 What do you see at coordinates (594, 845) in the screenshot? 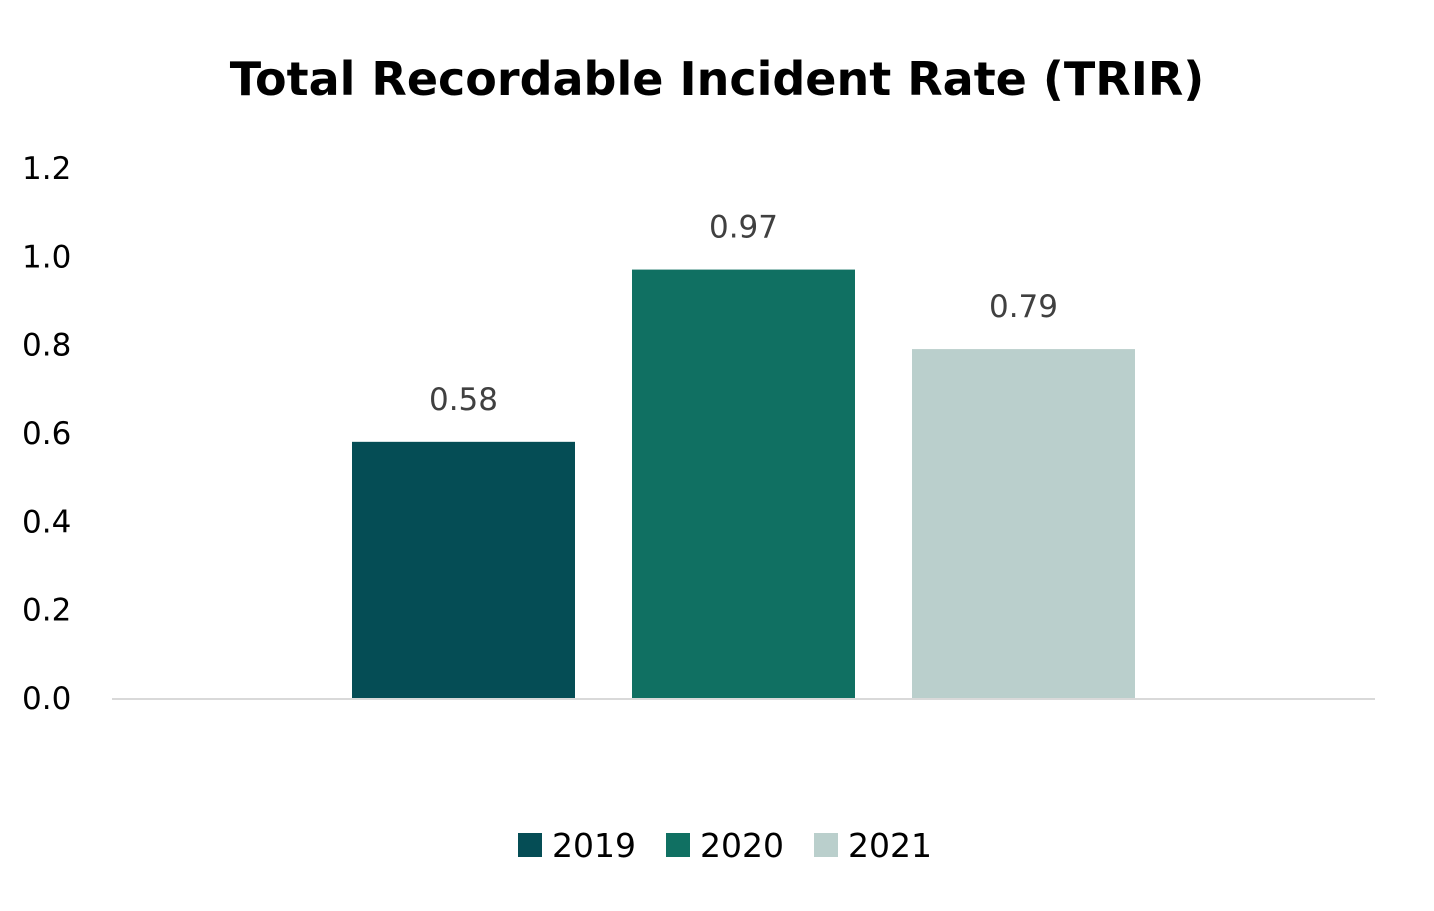
I see `legend-label: 2019` at bounding box center [594, 845].